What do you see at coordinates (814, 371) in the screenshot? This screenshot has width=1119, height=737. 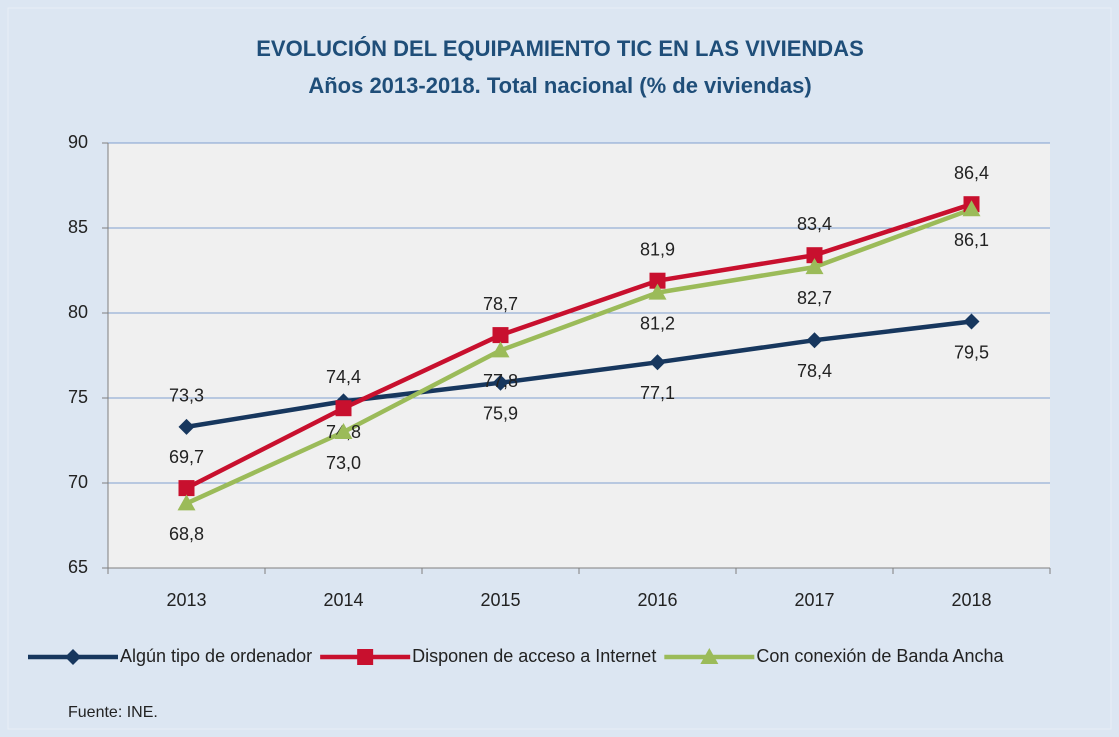 I see `data-label: 78,4` at bounding box center [814, 371].